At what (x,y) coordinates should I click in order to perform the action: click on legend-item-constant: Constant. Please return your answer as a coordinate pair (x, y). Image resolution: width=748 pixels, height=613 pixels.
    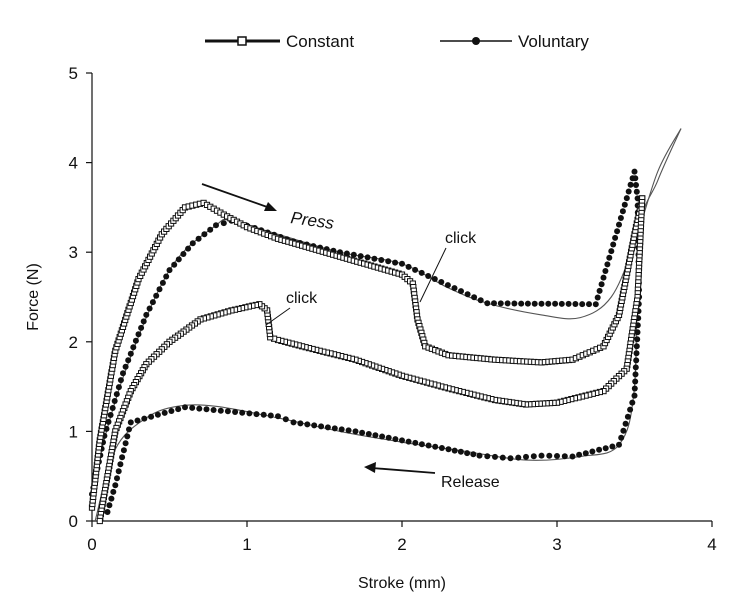
    Looking at the image, I should click on (279, 41).